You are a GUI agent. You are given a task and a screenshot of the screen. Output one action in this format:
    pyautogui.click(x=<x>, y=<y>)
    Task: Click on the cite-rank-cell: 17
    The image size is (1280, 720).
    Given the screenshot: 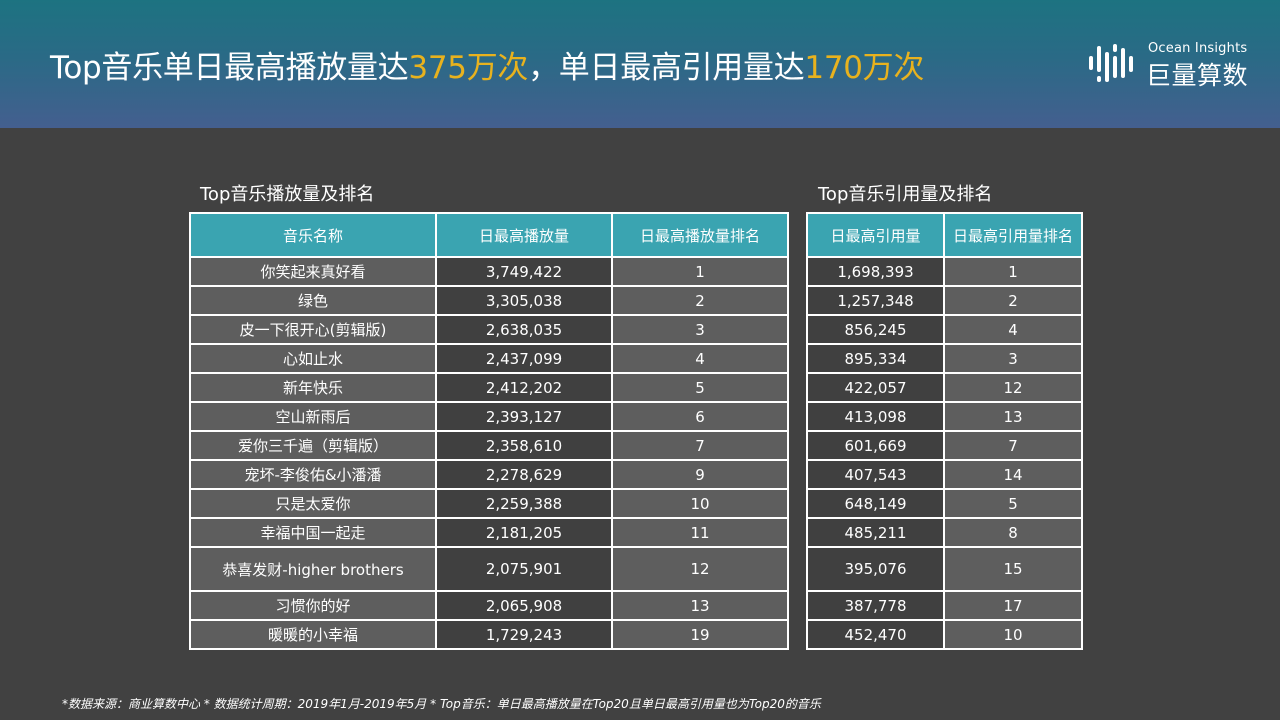 What is the action you would take?
    pyautogui.click(x=1013, y=605)
    